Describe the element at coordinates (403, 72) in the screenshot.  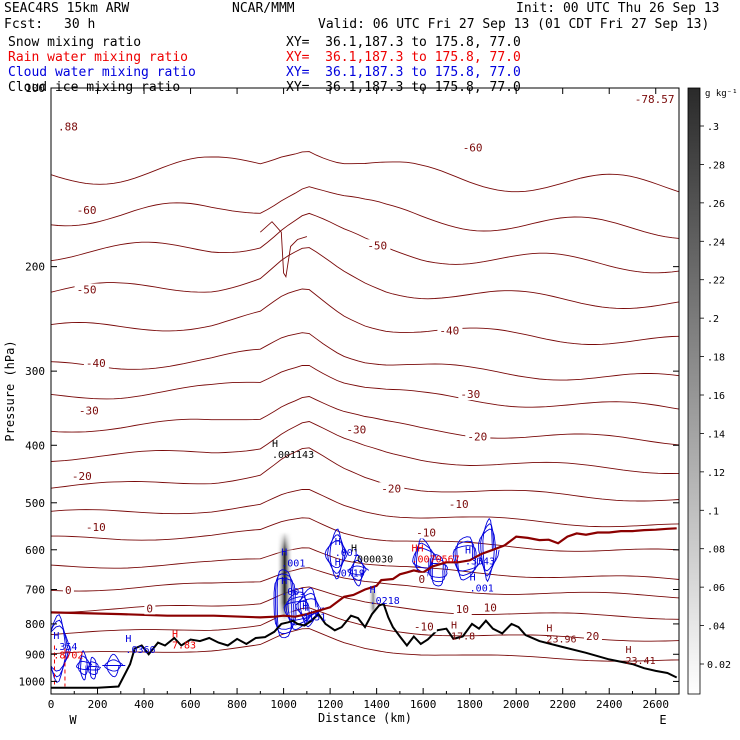
I see `field-cloudwater-xy: XY= 36.1,187.3 to 175.8, 77.0` at that location.